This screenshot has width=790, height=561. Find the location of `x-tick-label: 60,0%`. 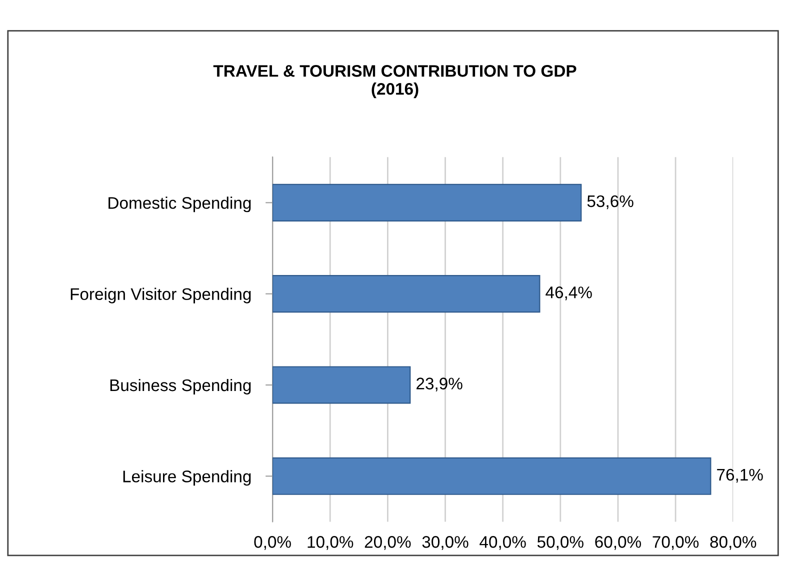

x-tick-label: 60,0% is located at coordinates (618, 543).